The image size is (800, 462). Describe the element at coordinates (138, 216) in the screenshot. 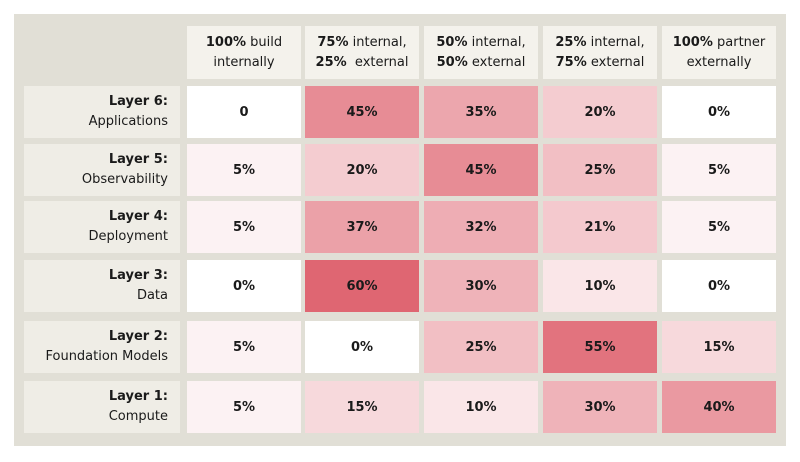

I see `row-header-label: Layer 4:` at that location.